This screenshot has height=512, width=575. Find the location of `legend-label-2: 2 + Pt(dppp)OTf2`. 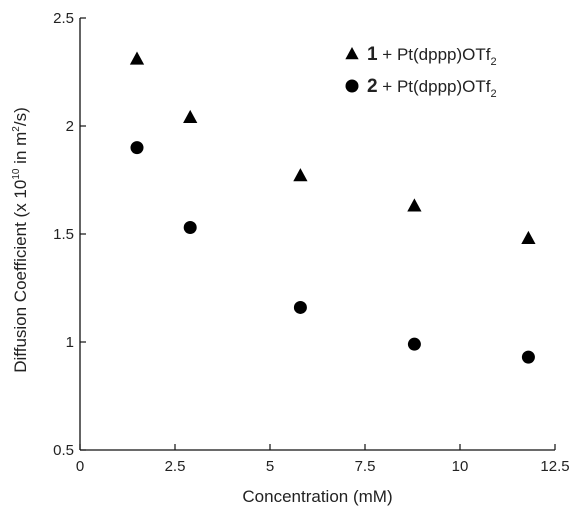

legend-label-2: 2 + Pt(dppp)OTf2 is located at coordinates (432, 88).